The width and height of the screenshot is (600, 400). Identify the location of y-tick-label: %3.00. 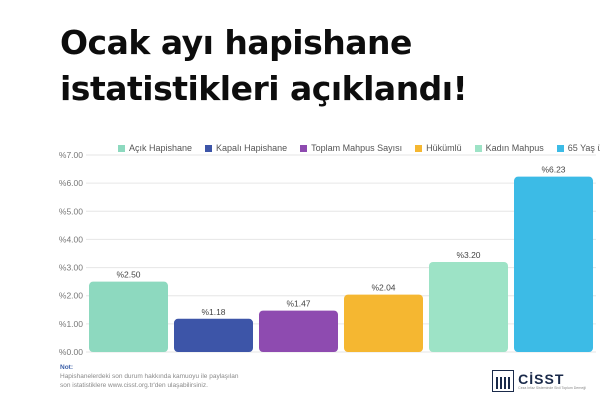
(71, 268).